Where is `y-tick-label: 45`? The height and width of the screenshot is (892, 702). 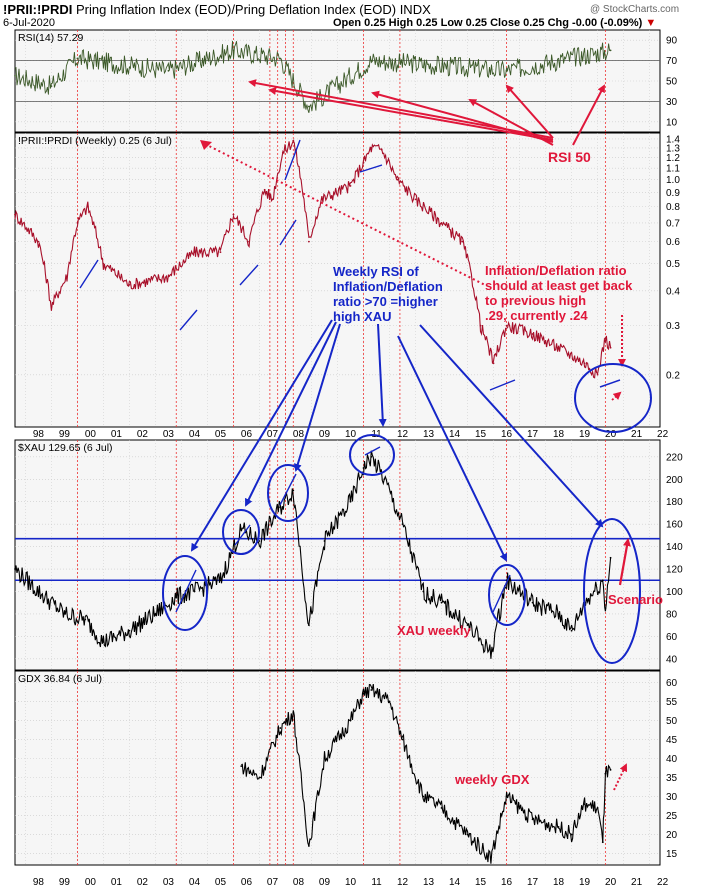 y-tick-label: 45 is located at coordinates (672, 740).